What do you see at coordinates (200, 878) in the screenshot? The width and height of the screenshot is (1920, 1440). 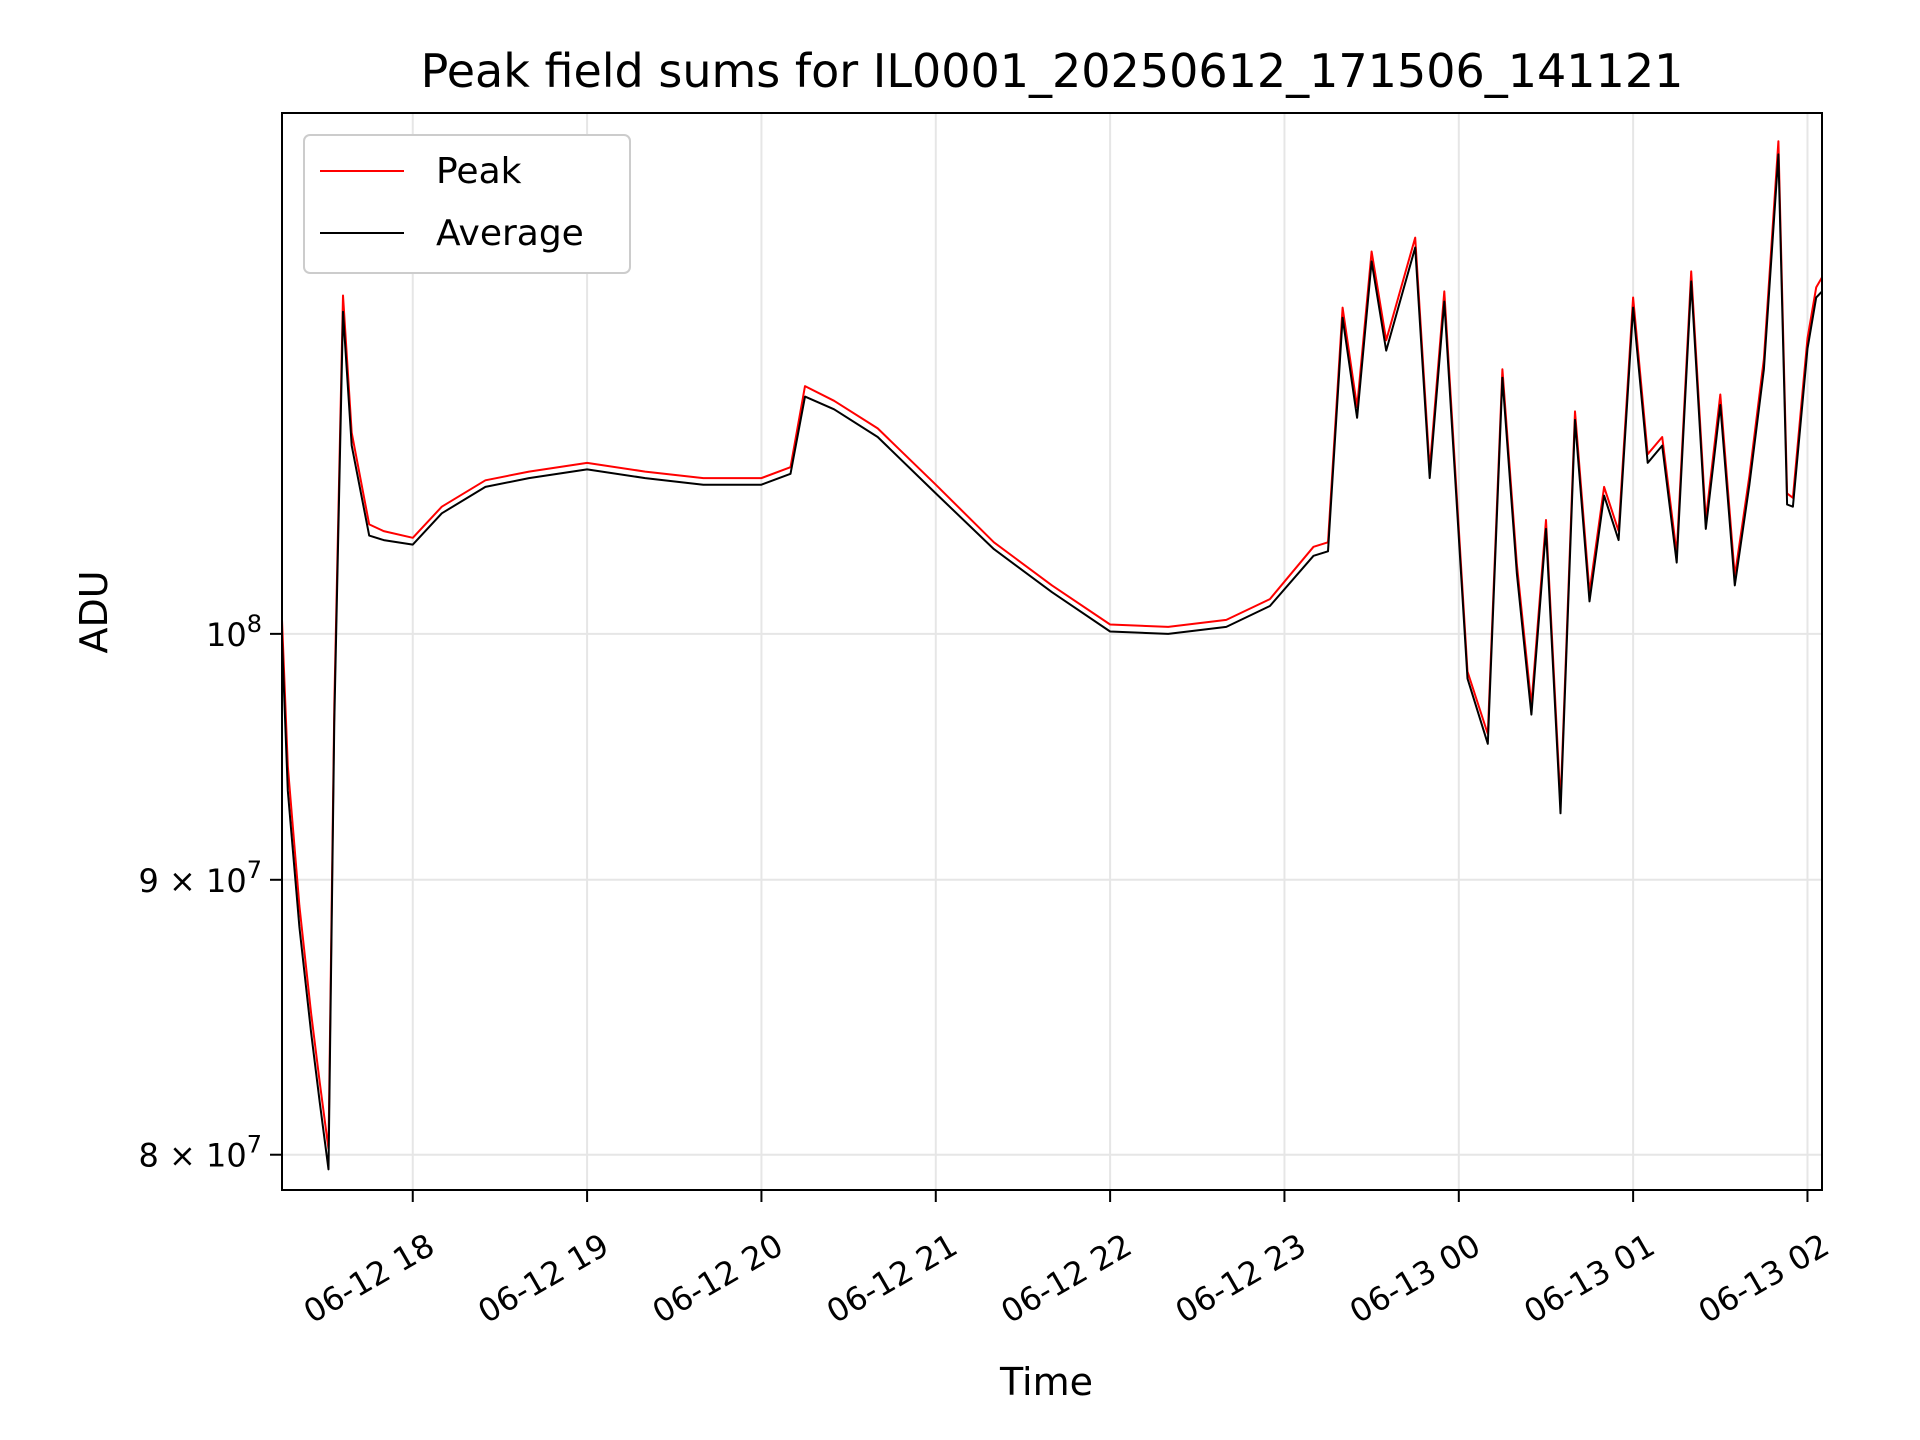 I see `y-tick-label: 9 × 107` at bounding box center [200, 878].